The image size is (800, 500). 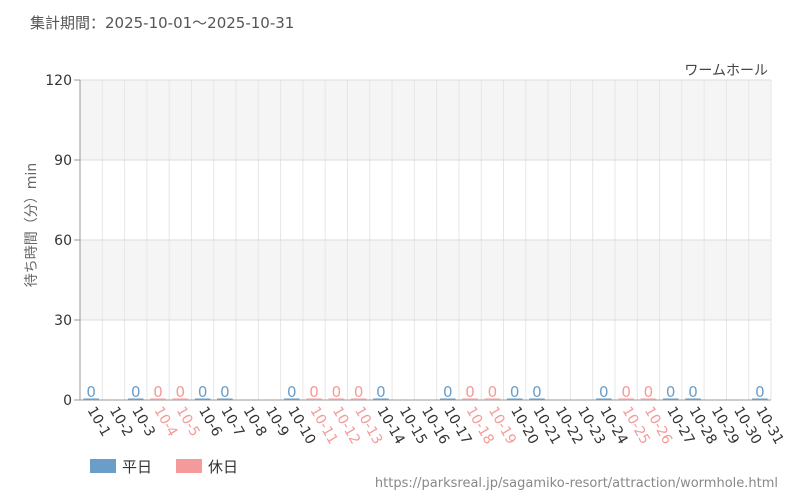 I want to click on legend: 平日 休日, so click(x=164, y=467).